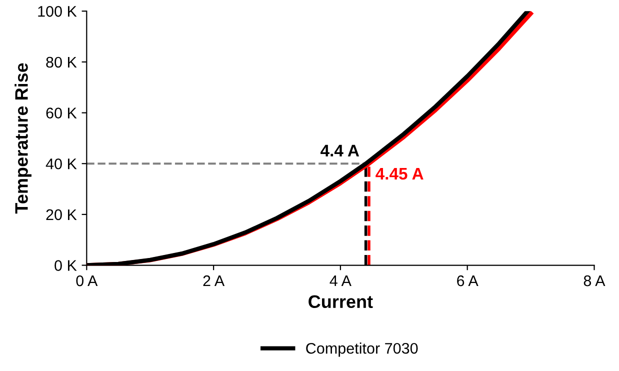  What do you see at coordinates (57, 11) in the screenshot?
I see `y-tick-label: 100 K` at bounding box center [57, 11].